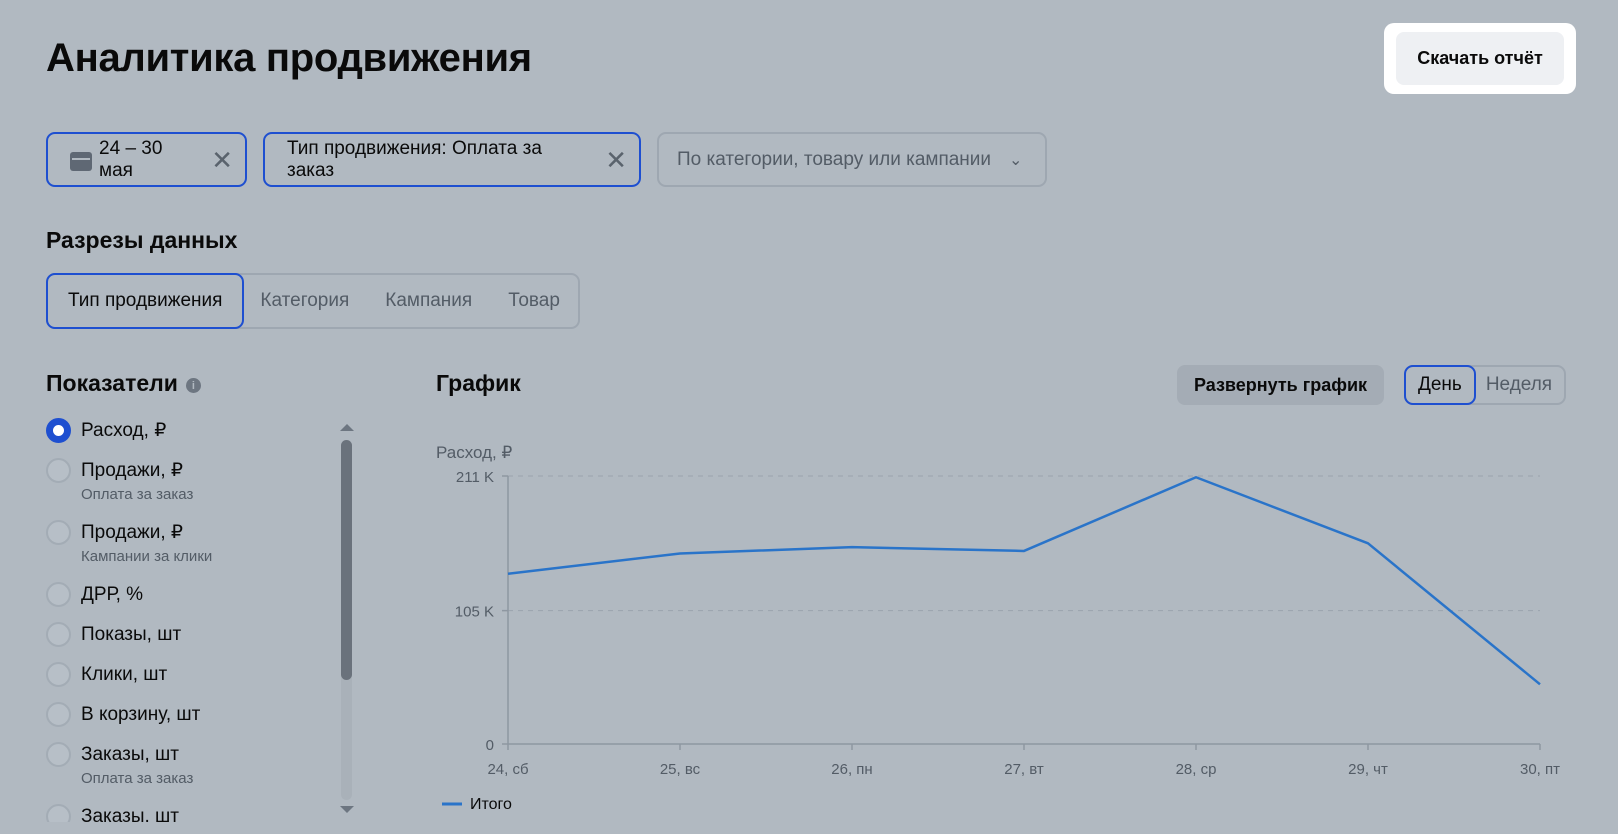 The image size is (1618, 834). Describe the element at coordinates (147, 556) in the screenshot. I see `metric-sublabel: Кампании за клики` at that location.